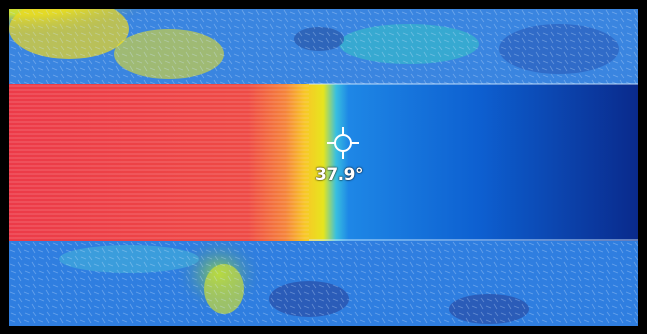 The height and width of the screenshot is (334, 647). Describe the element at coordinates (343, 143) in the screenshot. I see `crosshair-icon` at that location.